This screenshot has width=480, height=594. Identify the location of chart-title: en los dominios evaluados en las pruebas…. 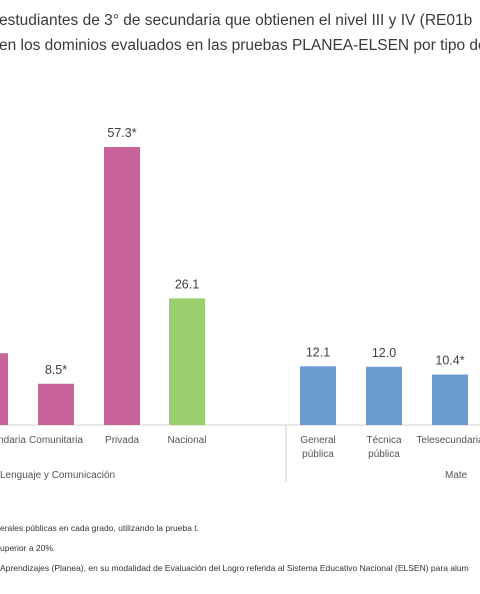
(240, 45).